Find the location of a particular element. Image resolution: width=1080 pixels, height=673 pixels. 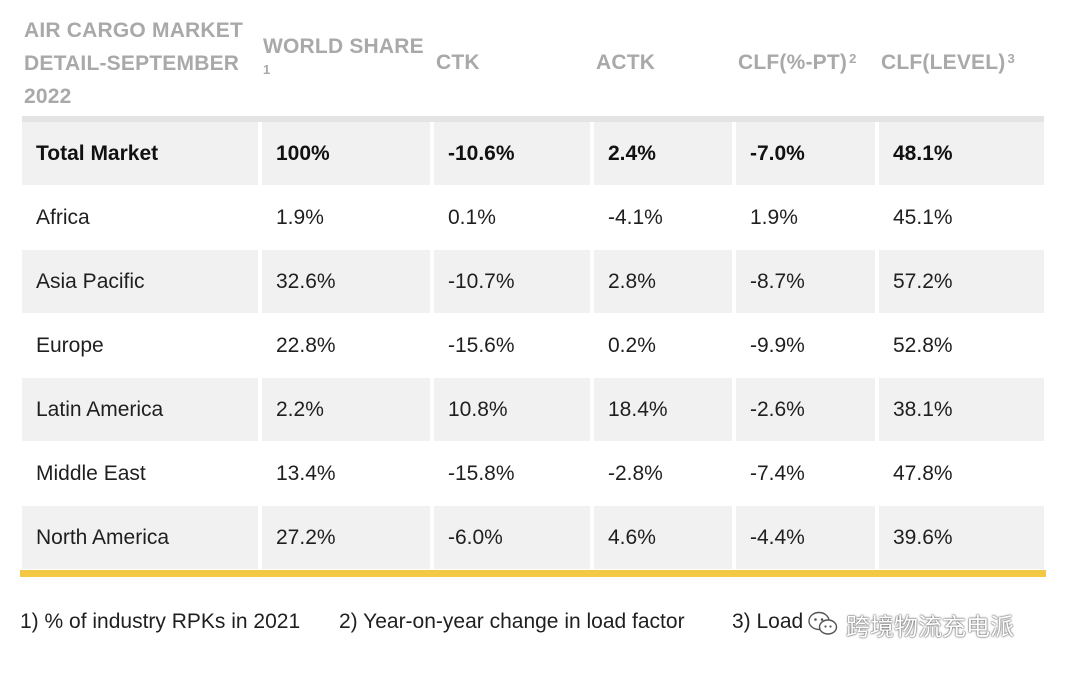

cell-world-share: 100% is located at coordinates (346, 153).